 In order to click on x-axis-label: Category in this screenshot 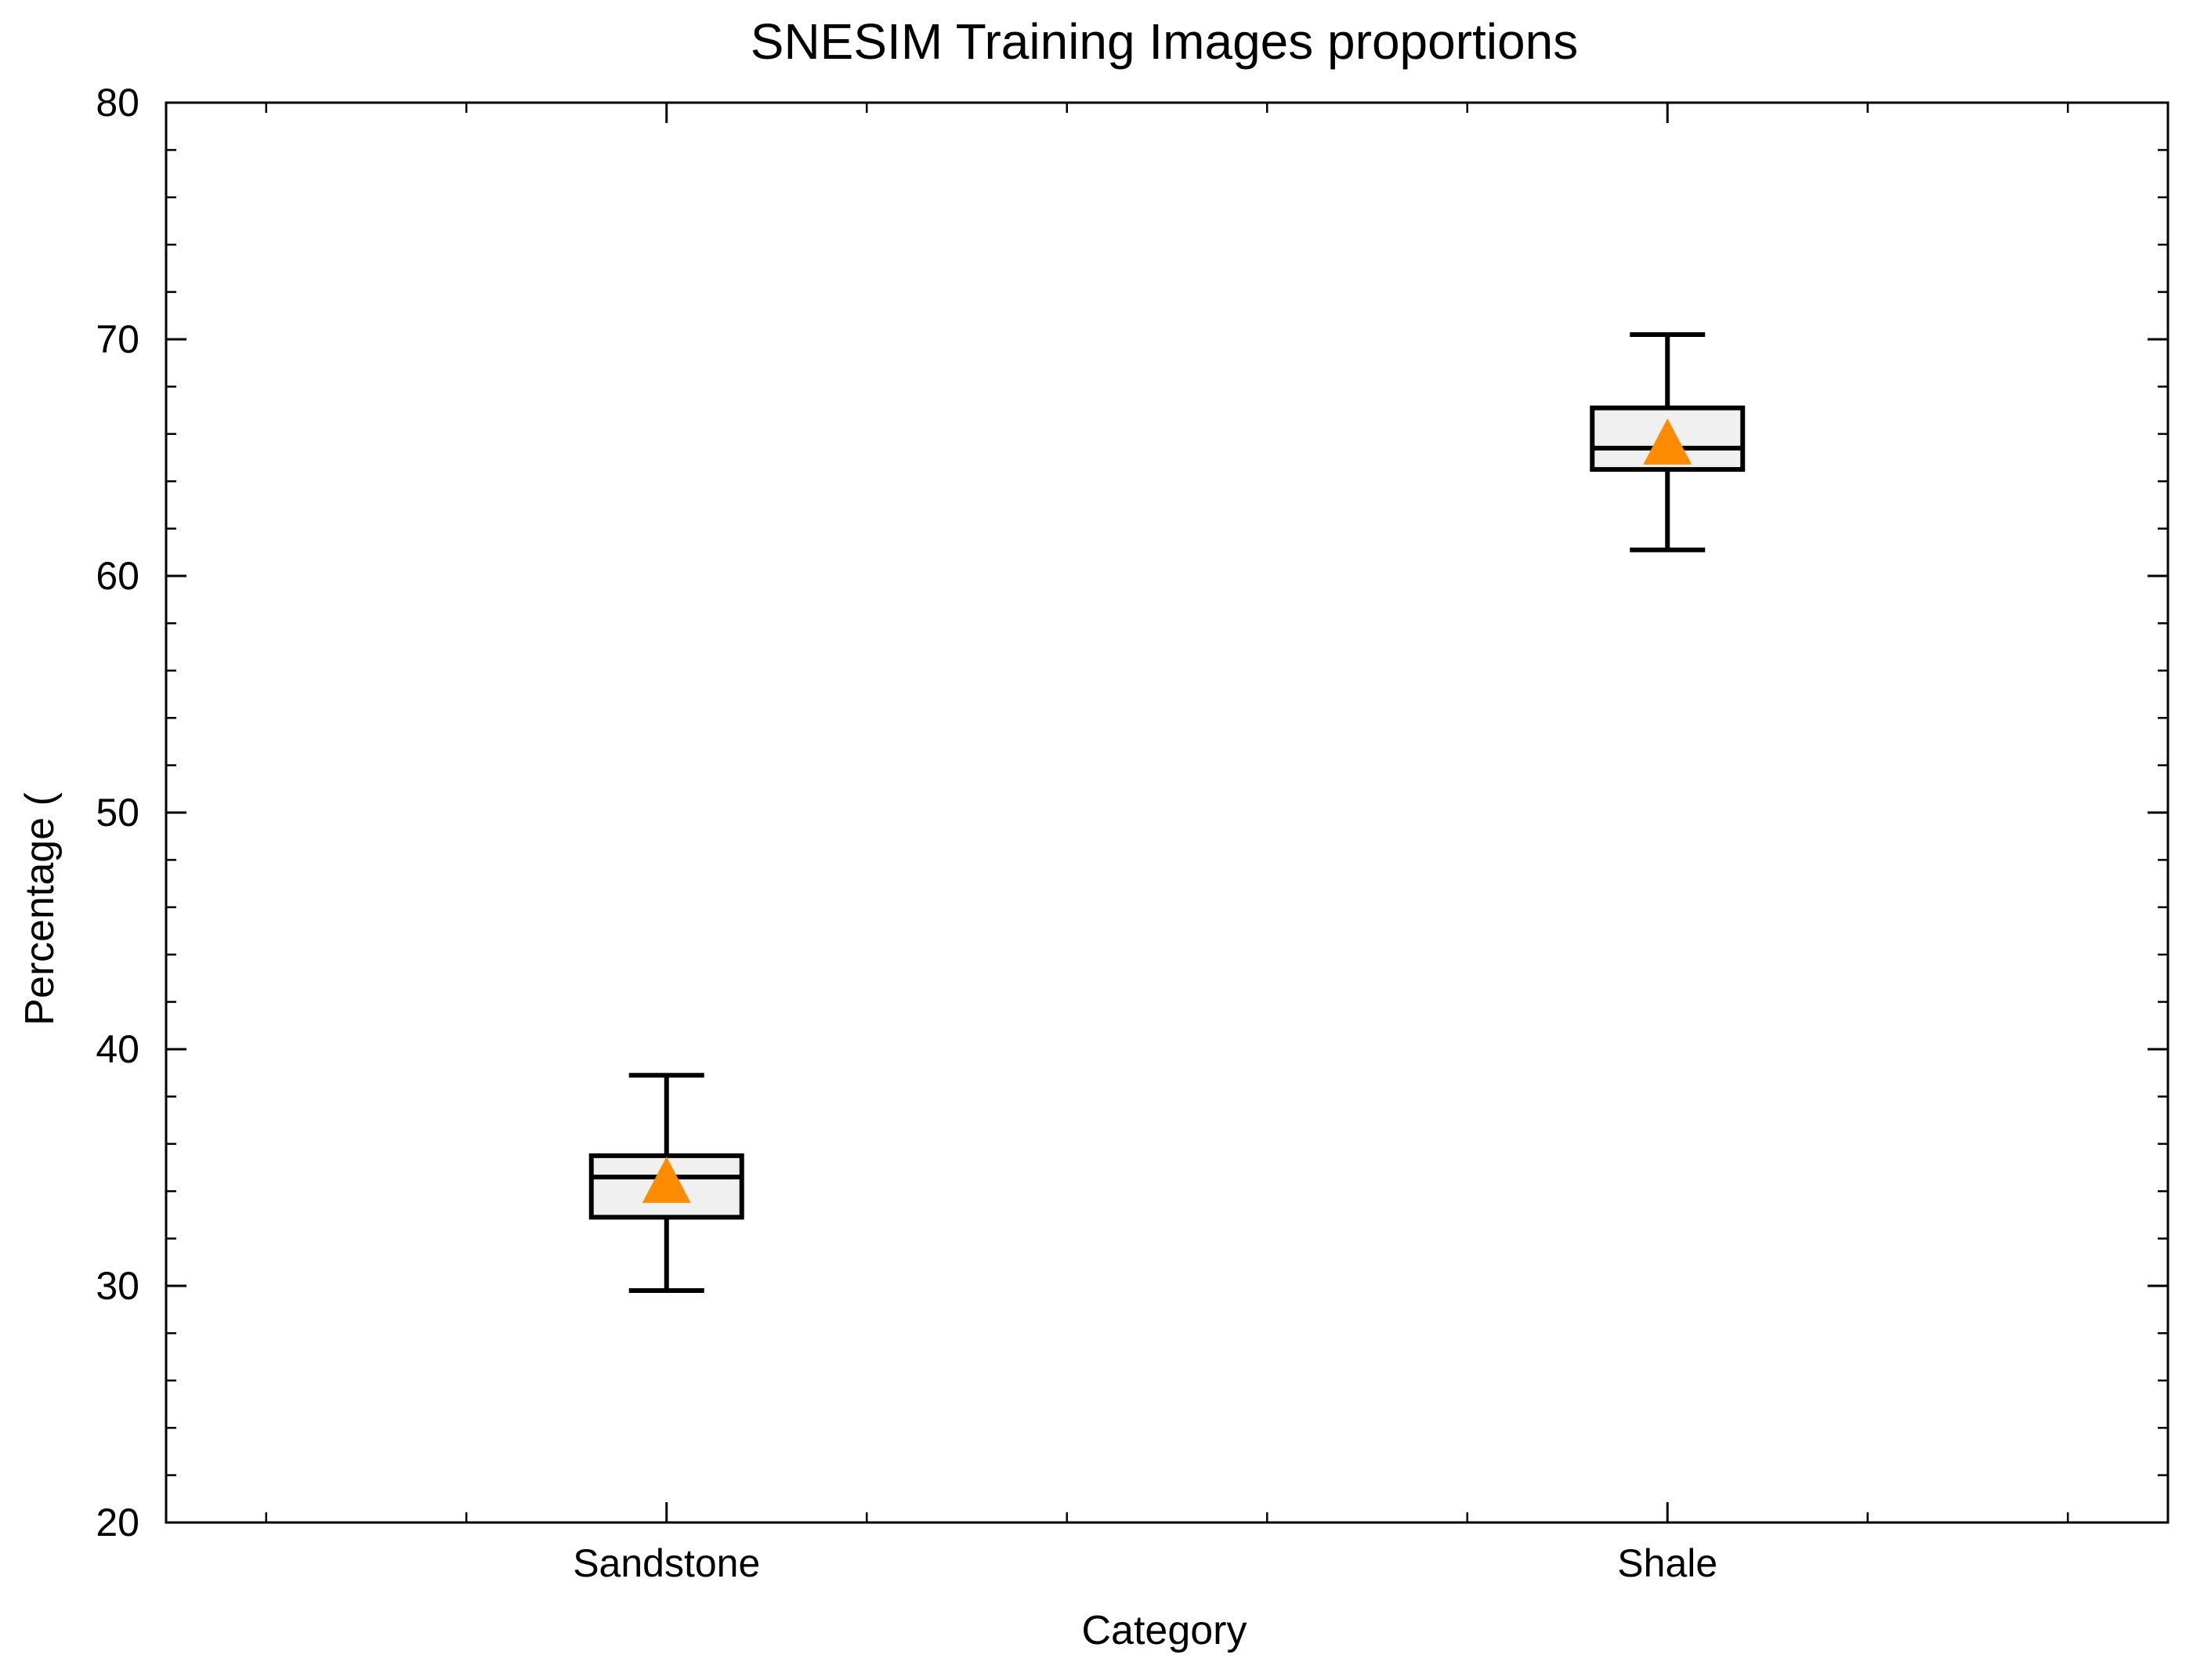, I will do `click(1164, 1630)`.